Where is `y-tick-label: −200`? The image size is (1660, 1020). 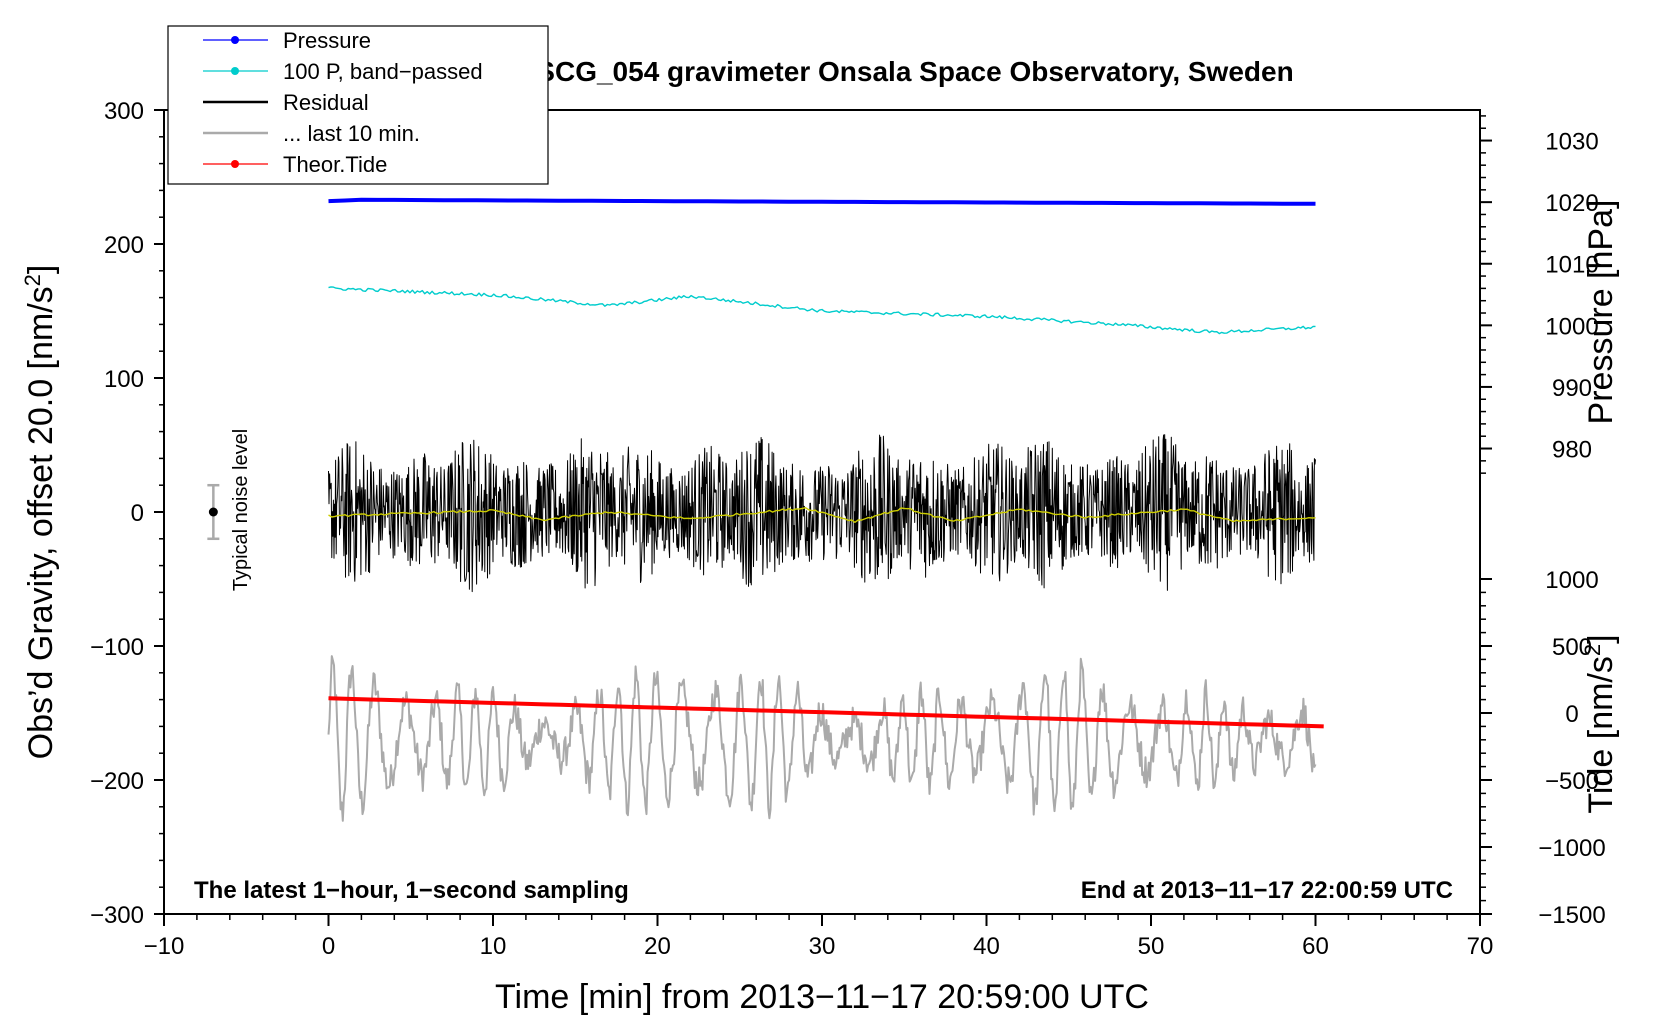
y-tick-label: −200 is located at coordinates (117, 781).